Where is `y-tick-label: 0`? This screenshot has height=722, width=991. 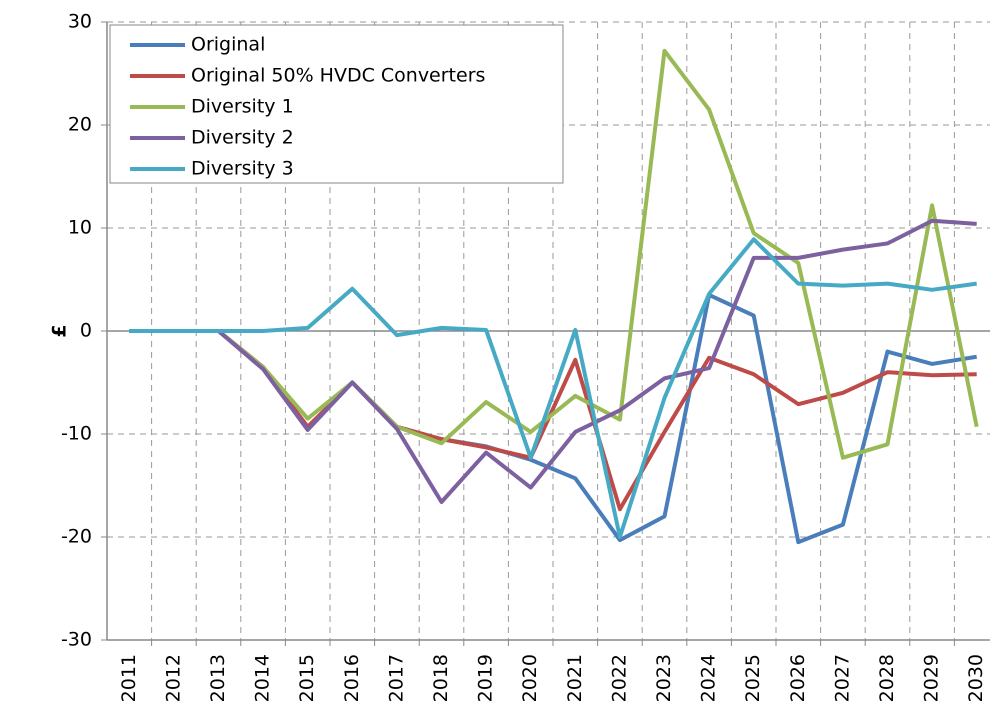
y-tick-label: 0 is located at coordinates (86, 331).